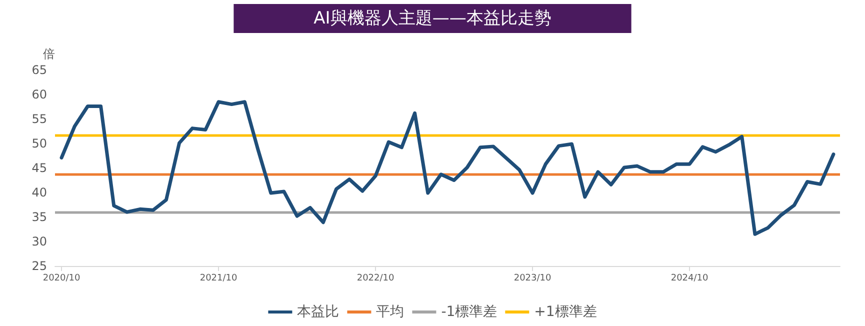  I want to click on y-axis-title: 倍, so click(49, 54).